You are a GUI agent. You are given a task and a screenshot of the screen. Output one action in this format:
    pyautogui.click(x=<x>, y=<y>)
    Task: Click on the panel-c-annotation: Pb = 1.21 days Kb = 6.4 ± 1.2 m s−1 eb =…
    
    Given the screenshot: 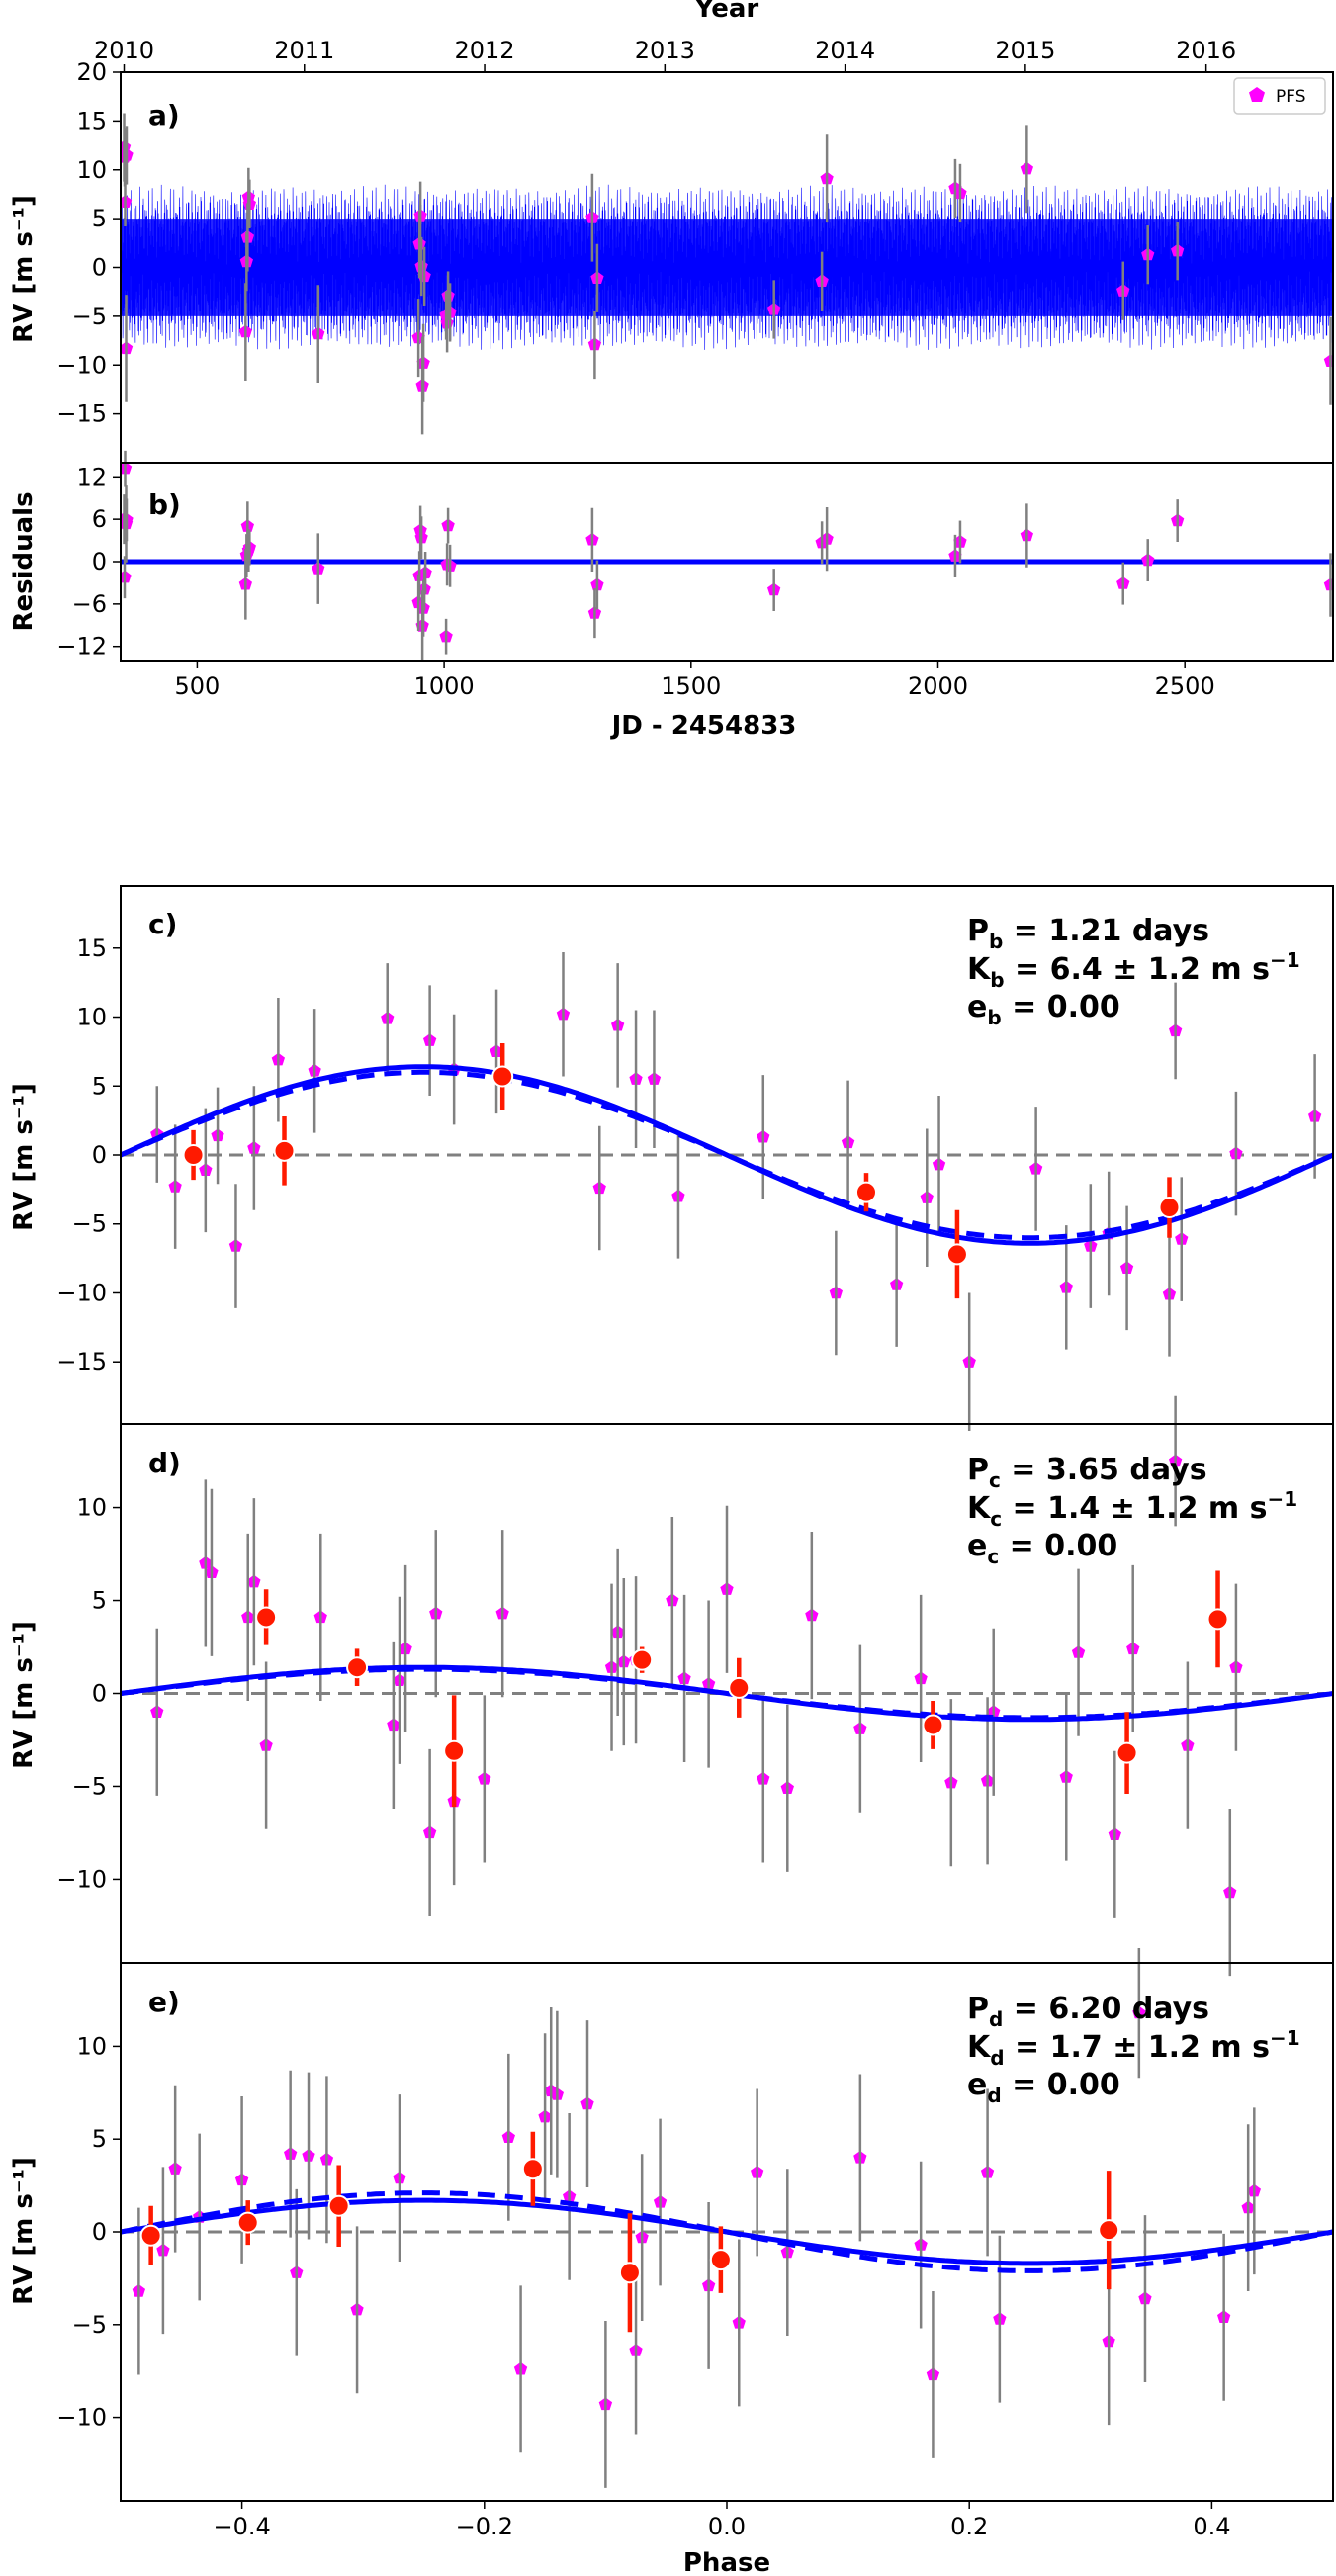 What is the action you would take?
    pyautogui.click(x=1134, y=971)
    